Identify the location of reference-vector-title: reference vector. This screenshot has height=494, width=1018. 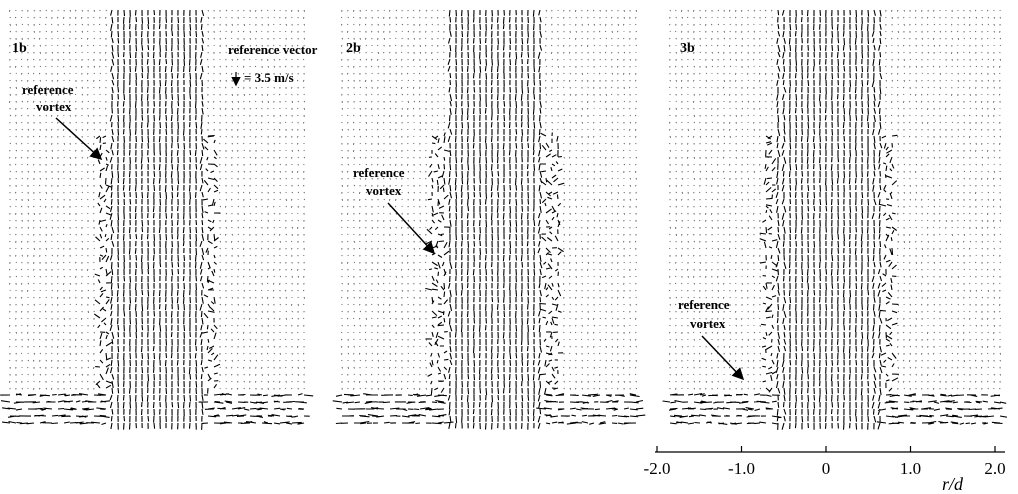
(273, 49).